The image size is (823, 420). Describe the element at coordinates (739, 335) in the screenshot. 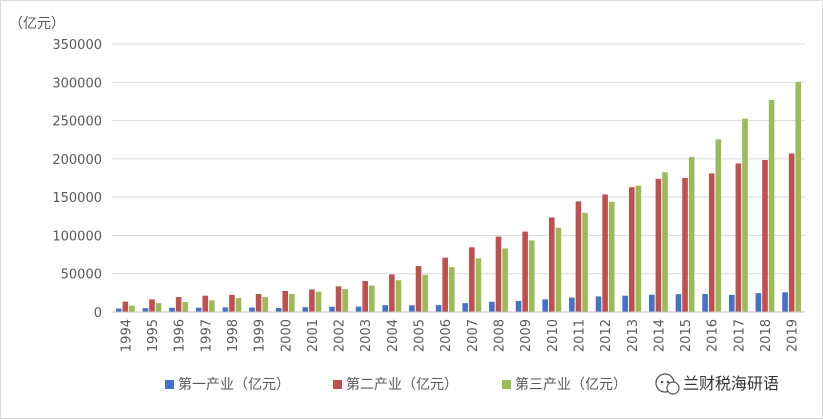

I see `x-tick-label: 2017` at that location.